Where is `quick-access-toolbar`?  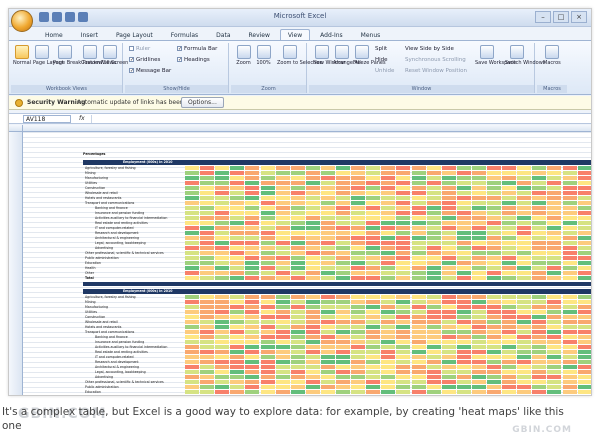 quick-access-toolbar is located at coordinates (63, 18).